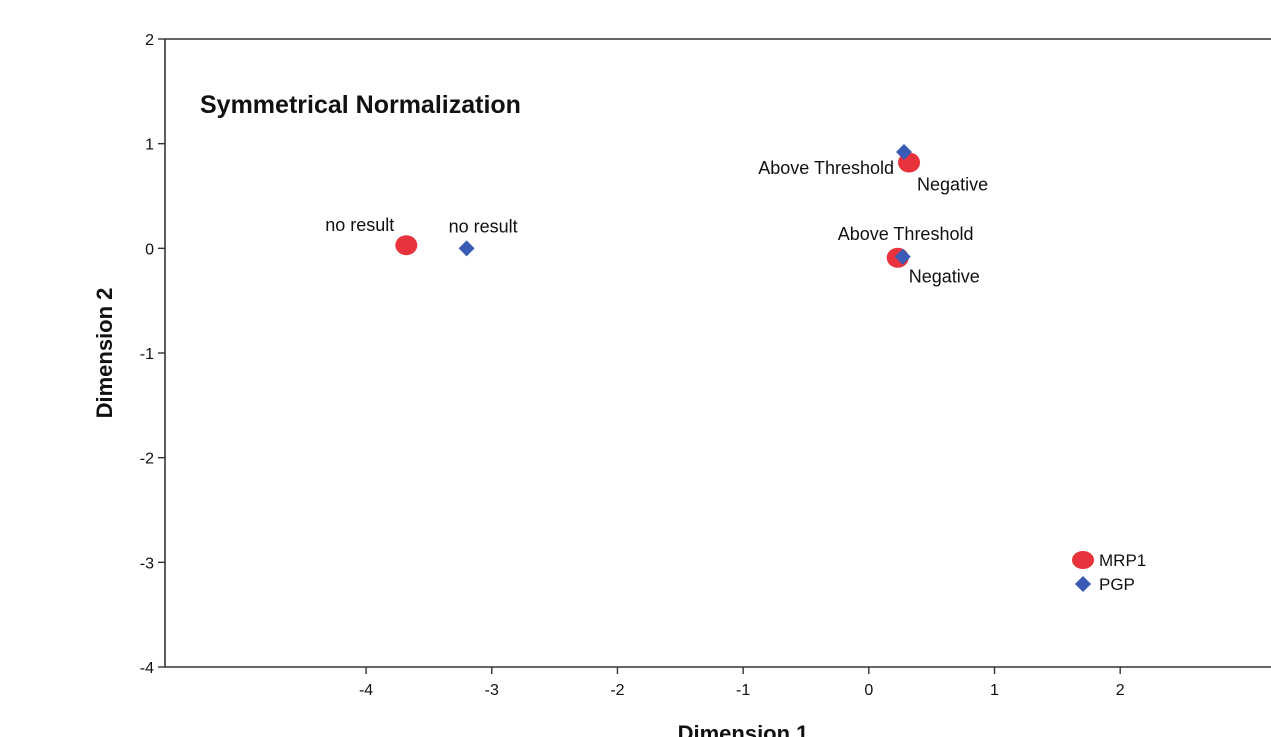 The width and height of the screenshot is (1271, 737). I want to click on y-axis-title: Dimension 2, so click(104, 353).